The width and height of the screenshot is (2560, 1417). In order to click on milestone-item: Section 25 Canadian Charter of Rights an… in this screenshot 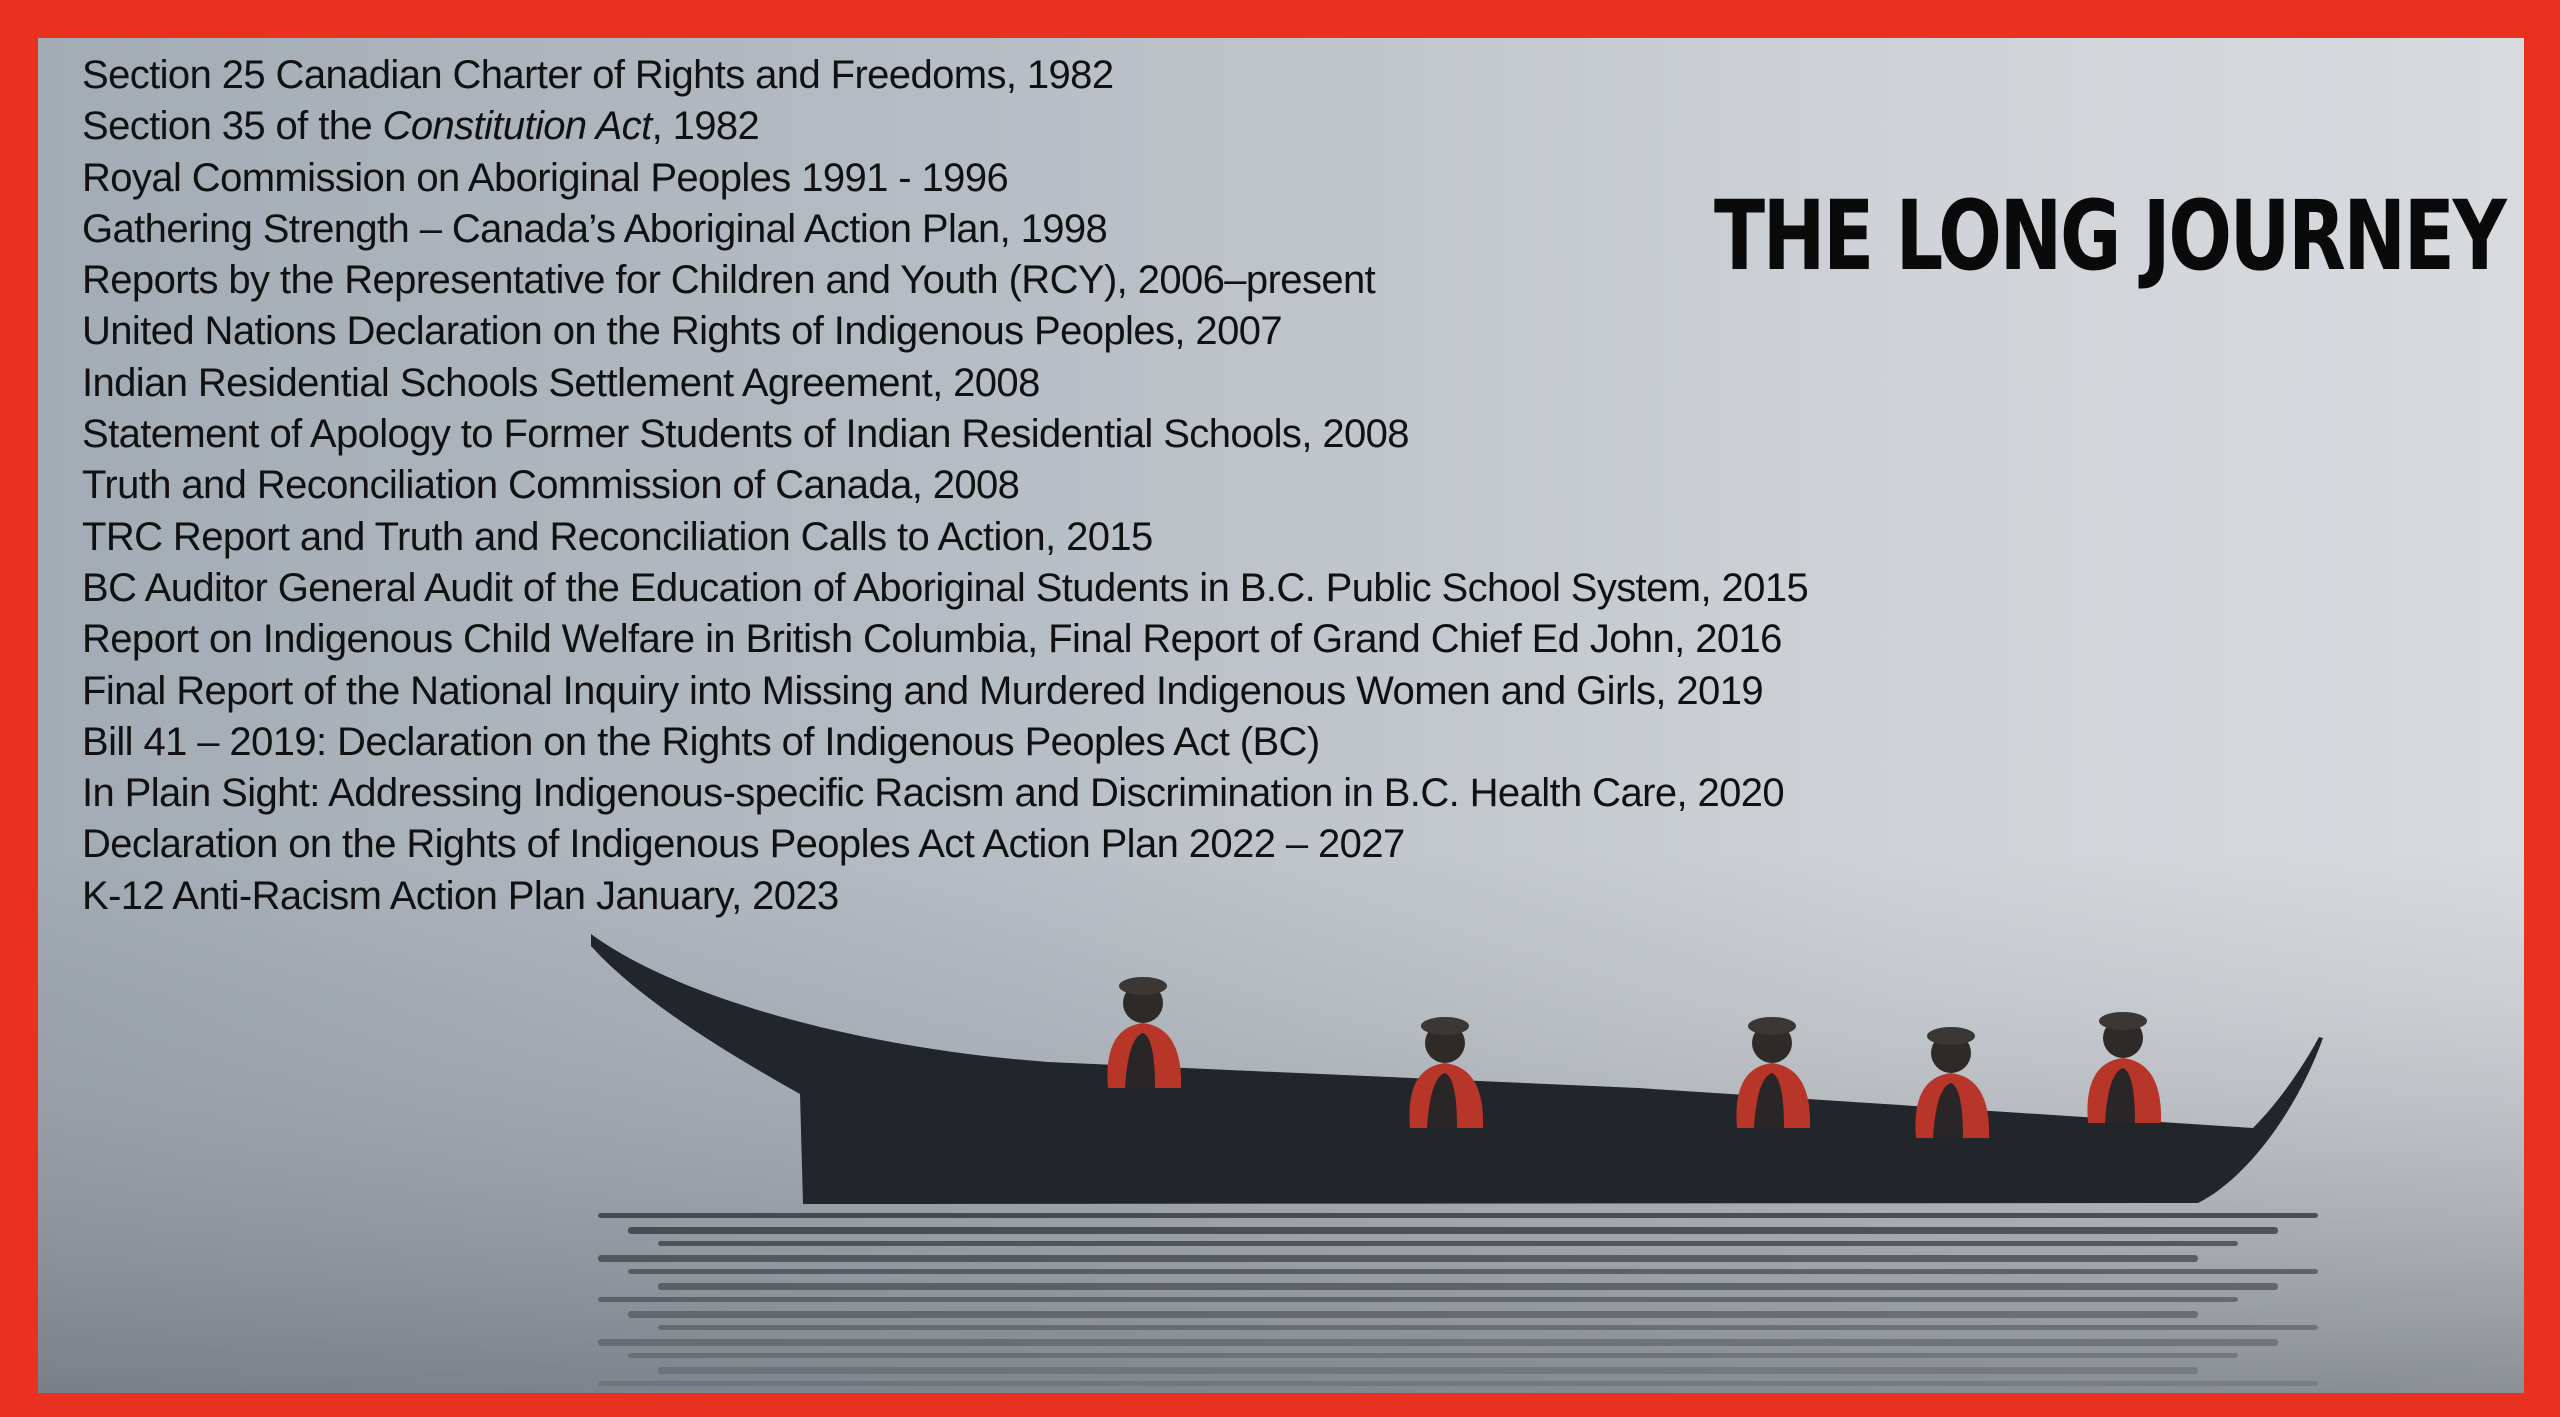, I will do `click(598, 75)`.